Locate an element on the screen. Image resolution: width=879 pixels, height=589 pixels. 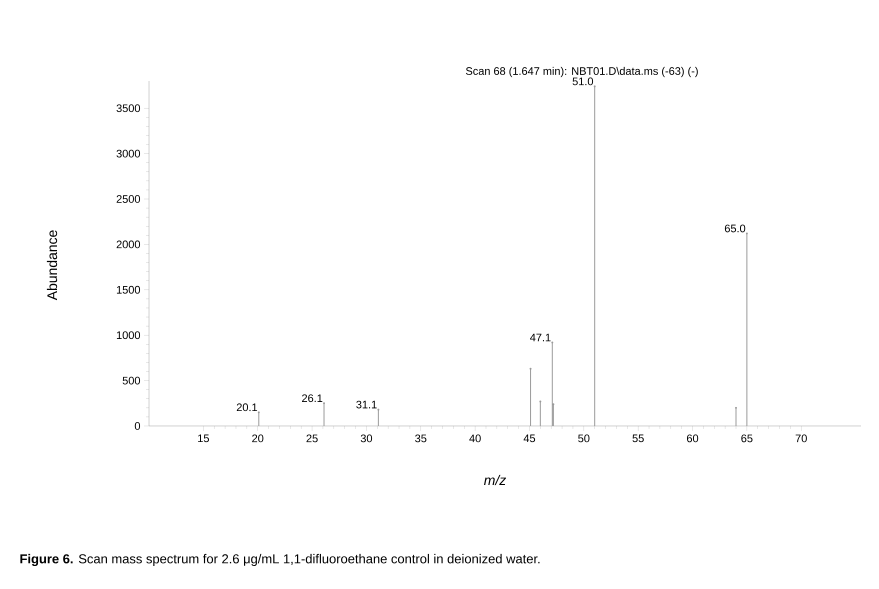
x-tick-label: 50 is located at coordinates (584, 438).